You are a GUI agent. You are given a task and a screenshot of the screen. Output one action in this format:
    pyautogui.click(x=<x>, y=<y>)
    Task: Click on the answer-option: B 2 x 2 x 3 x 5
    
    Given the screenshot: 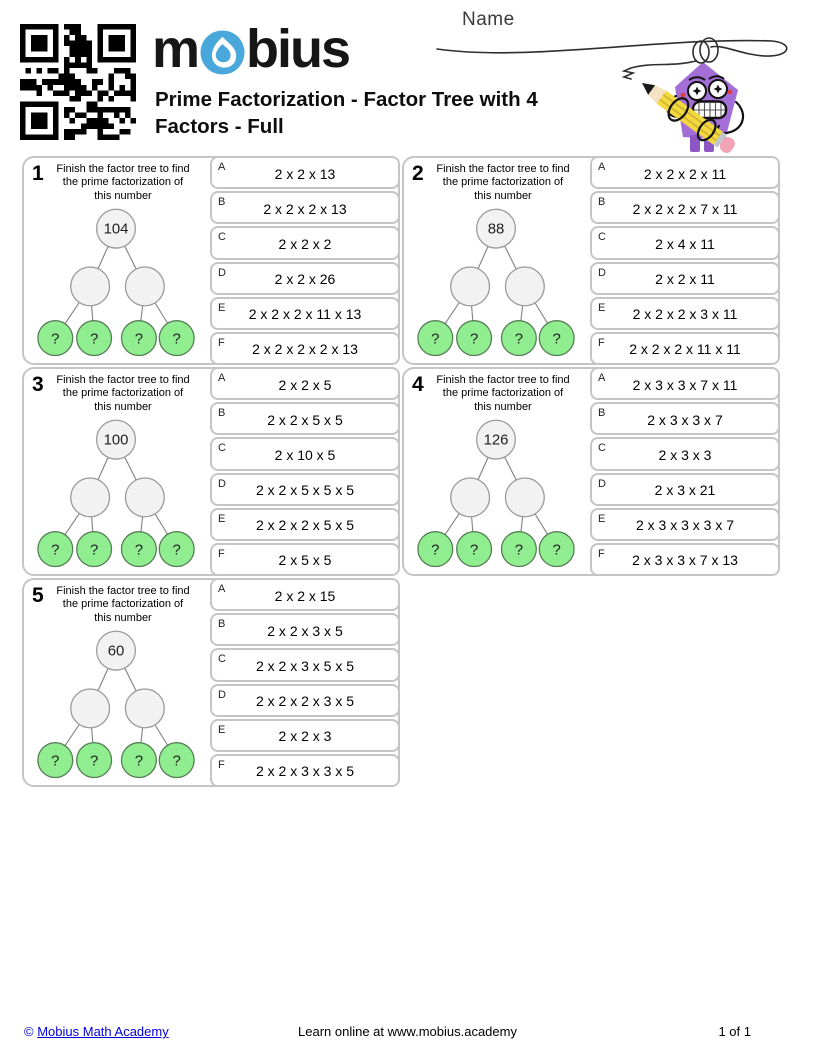 What is the action you would take?
    pyautogui.click(x=305, y=630)
    